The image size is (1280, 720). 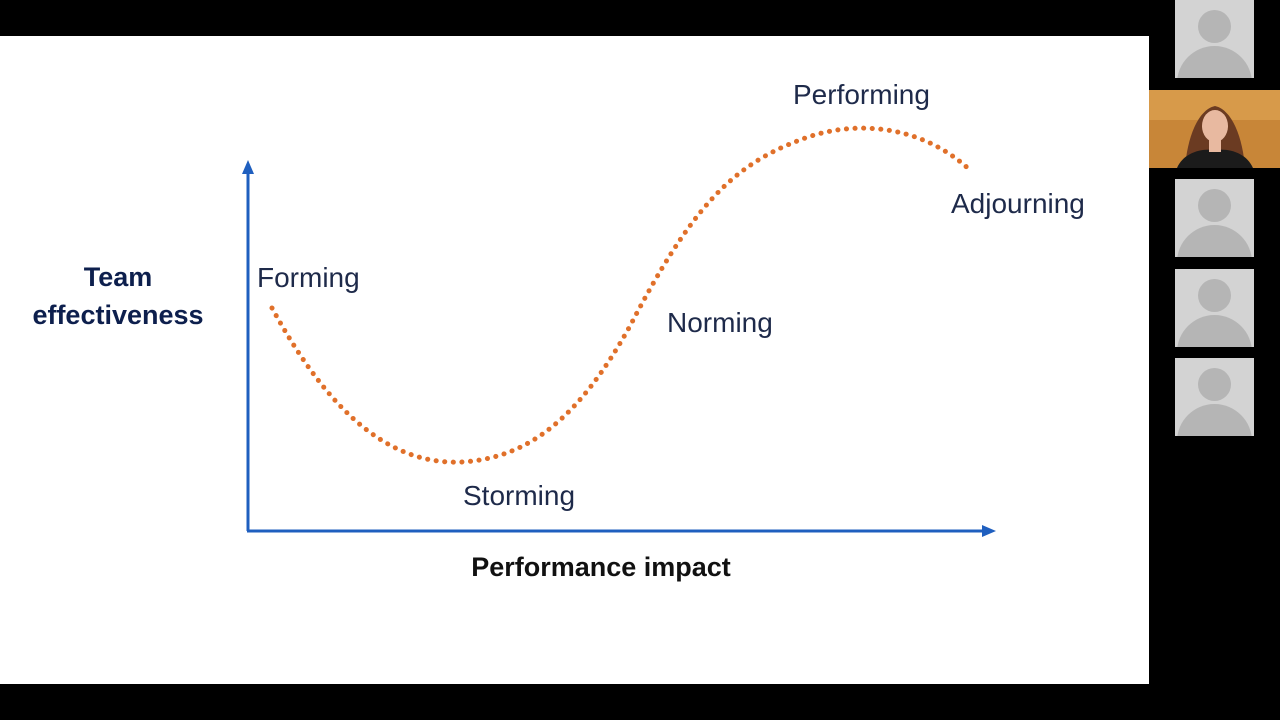 What do you see at coordinates (861, 94) in the screenshot?
I see `stage-performing: Performing` at bounding box center [861, 94].